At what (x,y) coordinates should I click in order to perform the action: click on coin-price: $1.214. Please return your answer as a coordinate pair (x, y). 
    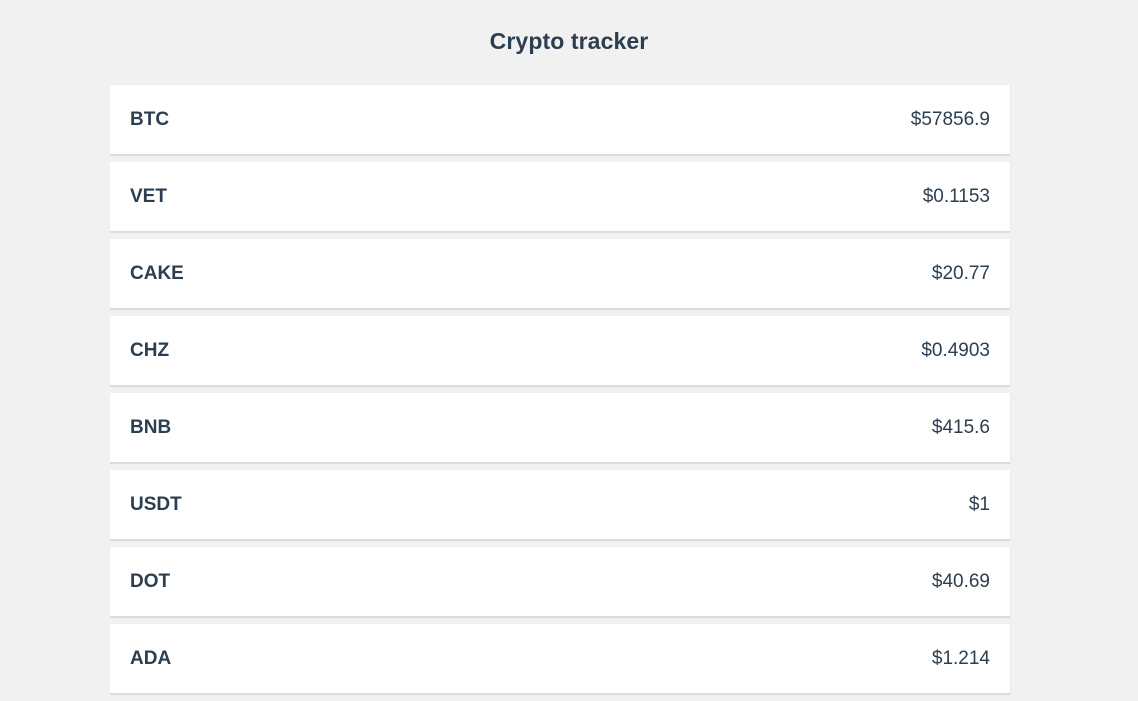
    Looking at the image, I should click on (960, 658).